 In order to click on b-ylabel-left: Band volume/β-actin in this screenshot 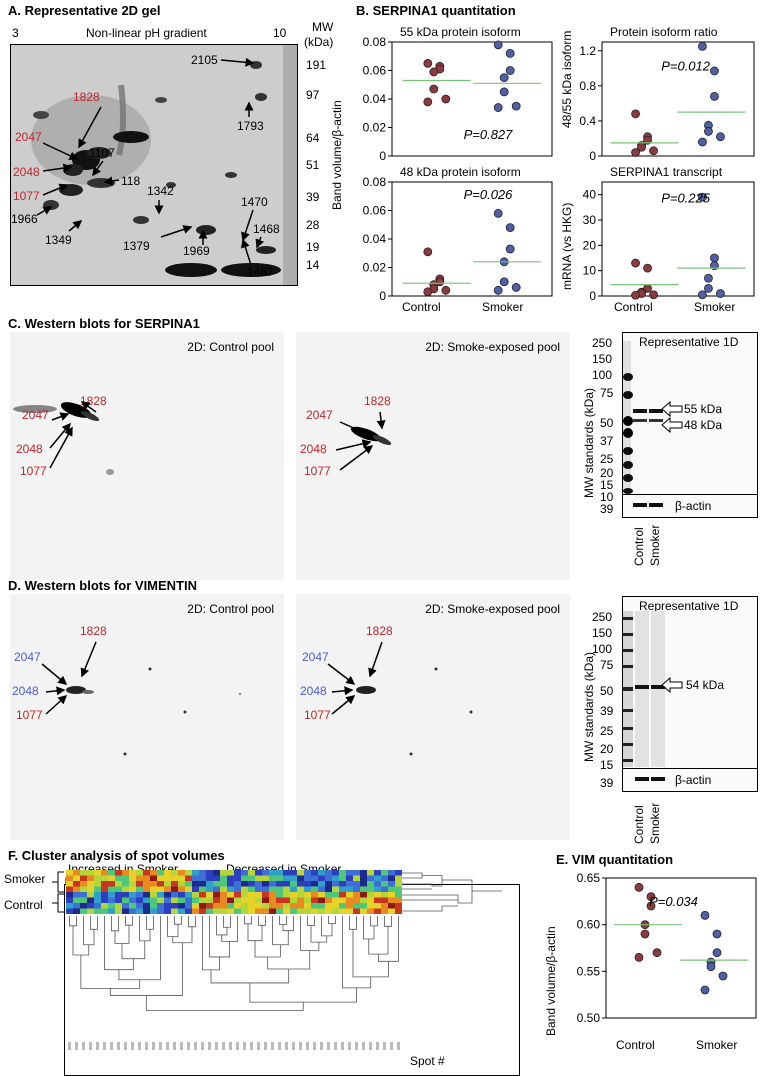, I will do `click(337, 155)`.